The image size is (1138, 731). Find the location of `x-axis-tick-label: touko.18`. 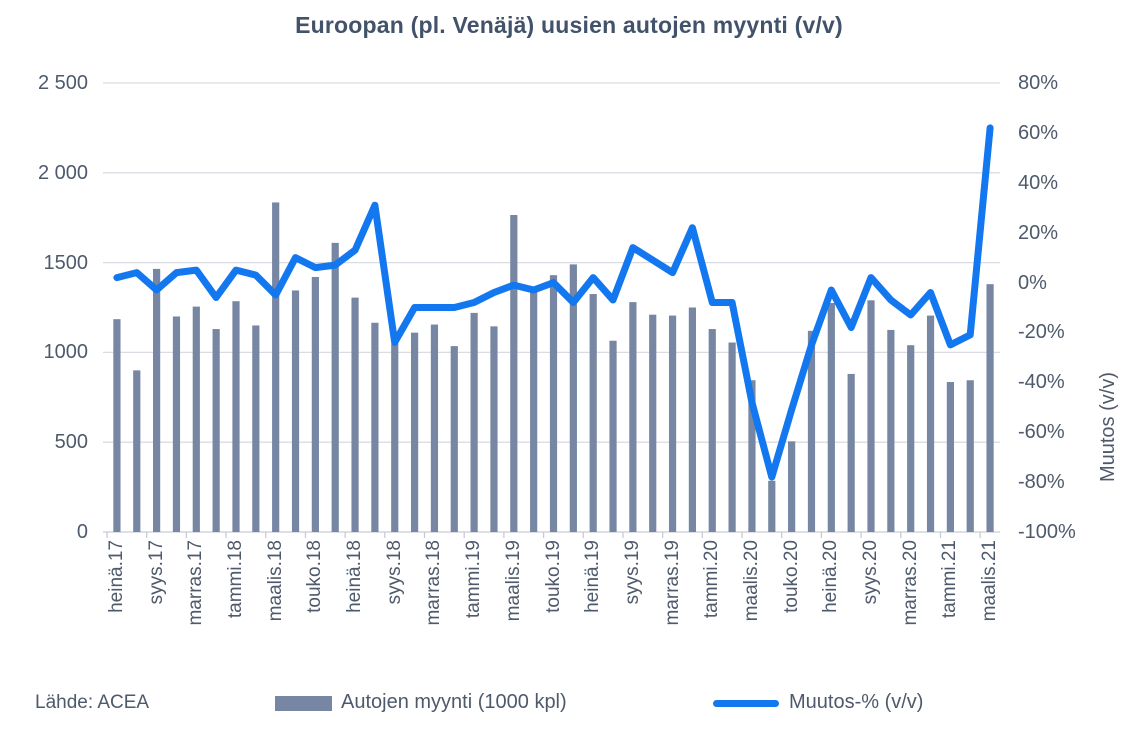

x-axis-tick-label: touko.18 is located at coordinates (315, 576).